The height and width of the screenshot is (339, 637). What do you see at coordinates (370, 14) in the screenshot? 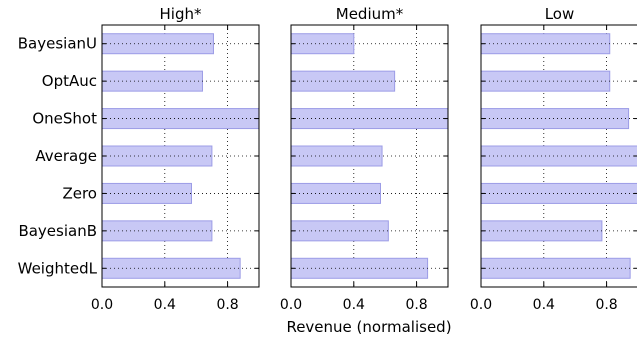
I see `panel-title: Medium*` at bounding box center [370, 14].